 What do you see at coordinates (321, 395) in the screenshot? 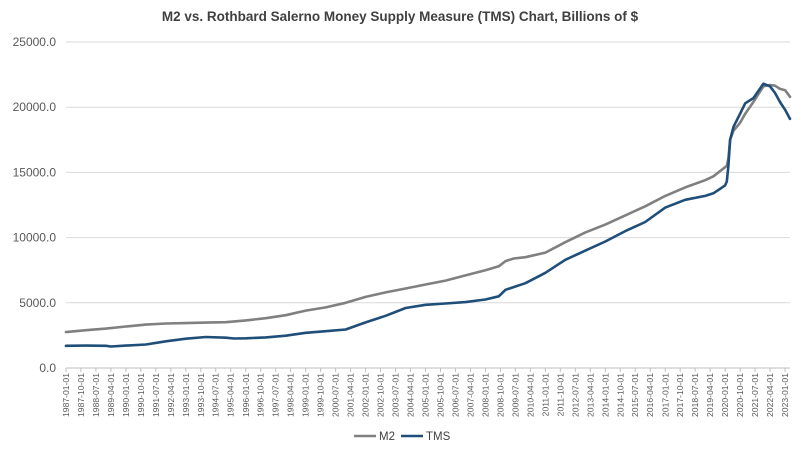
I see `x-tick-label: 1999-10-01` at bounding box center [321, 395].